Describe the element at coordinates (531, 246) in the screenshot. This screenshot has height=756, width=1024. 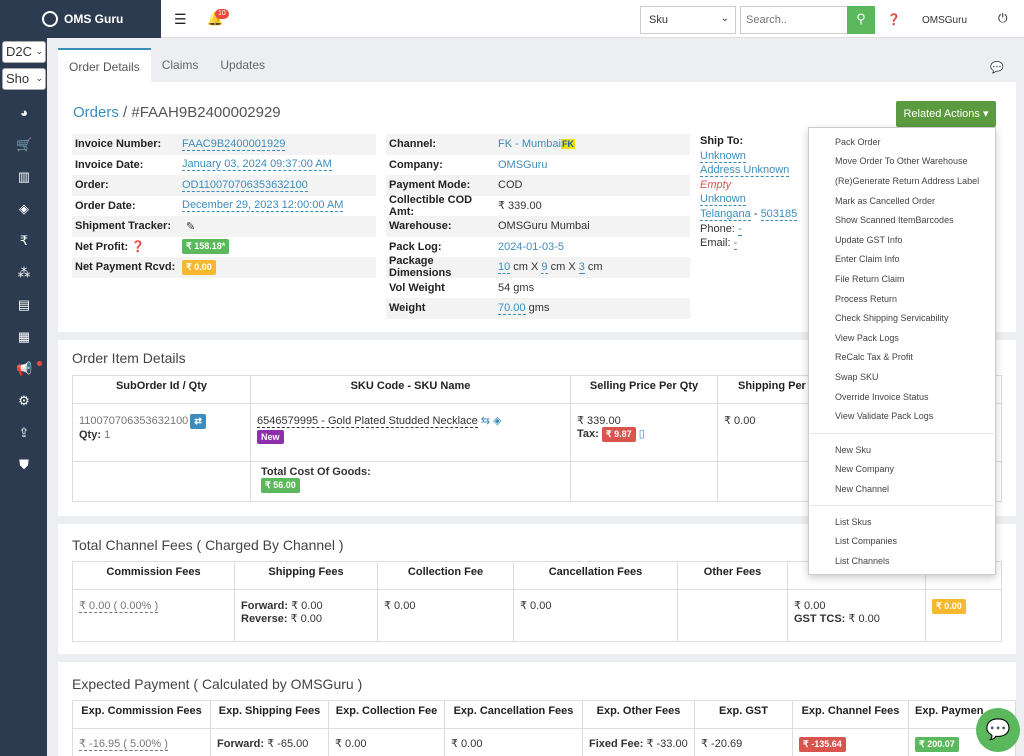
I see `pack-log-link: 2024-01-03-5` at that location.